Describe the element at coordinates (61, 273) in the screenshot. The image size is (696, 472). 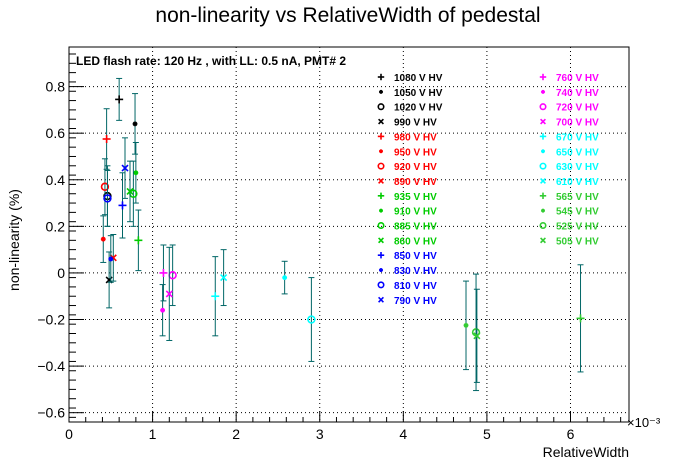
I see `y-tick-label: 0` at that location.